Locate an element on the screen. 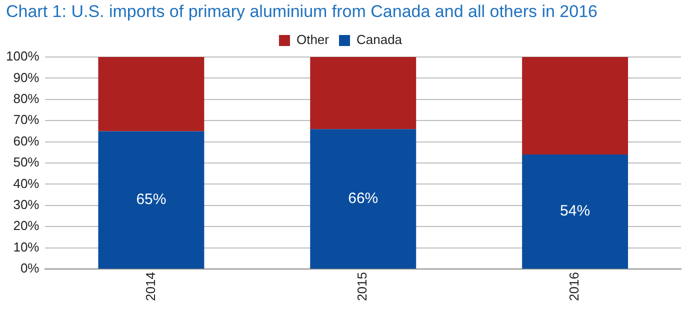 Image resolution: width=691 pixels, height=332 pixels. x-tick-label: 2015 is located at coordinates (362, 286).